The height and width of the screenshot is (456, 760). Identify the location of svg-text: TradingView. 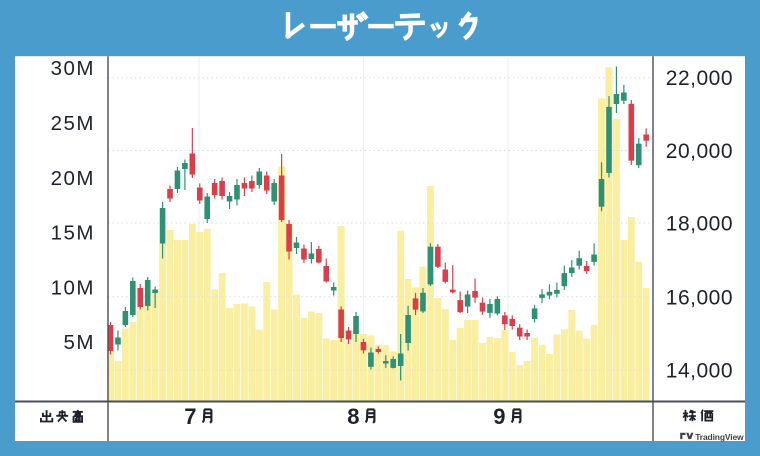
(719, 437).